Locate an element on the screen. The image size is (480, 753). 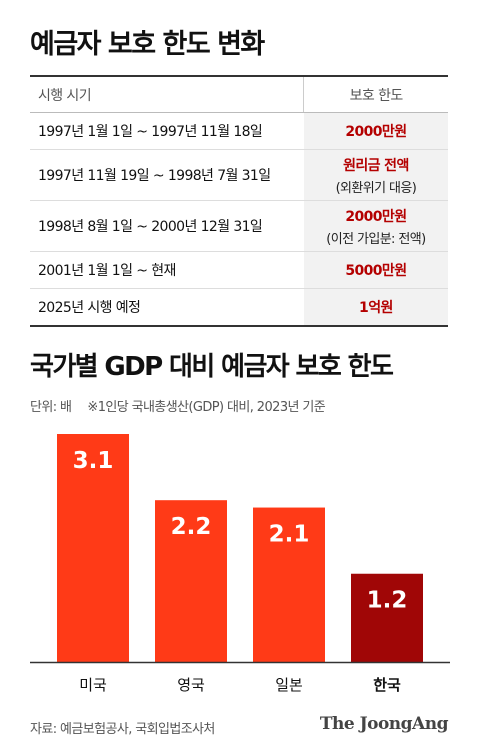
limit-cell: 5000만원 is located at coordinates (376, 271).